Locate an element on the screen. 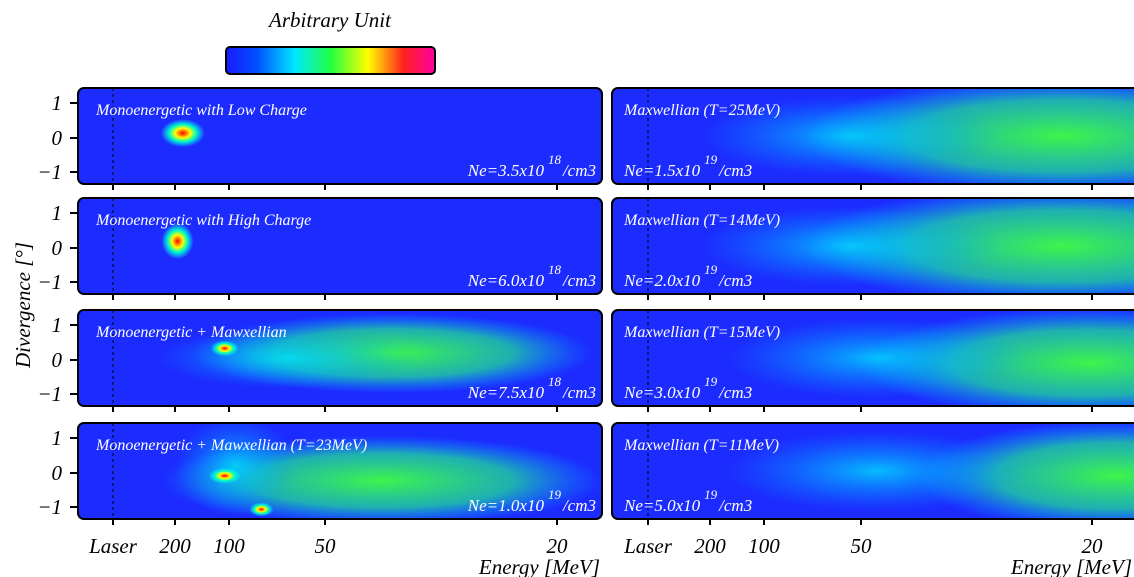  density-label: Ne=1.0x1019/cm3 is located at coordinates (531, 501).